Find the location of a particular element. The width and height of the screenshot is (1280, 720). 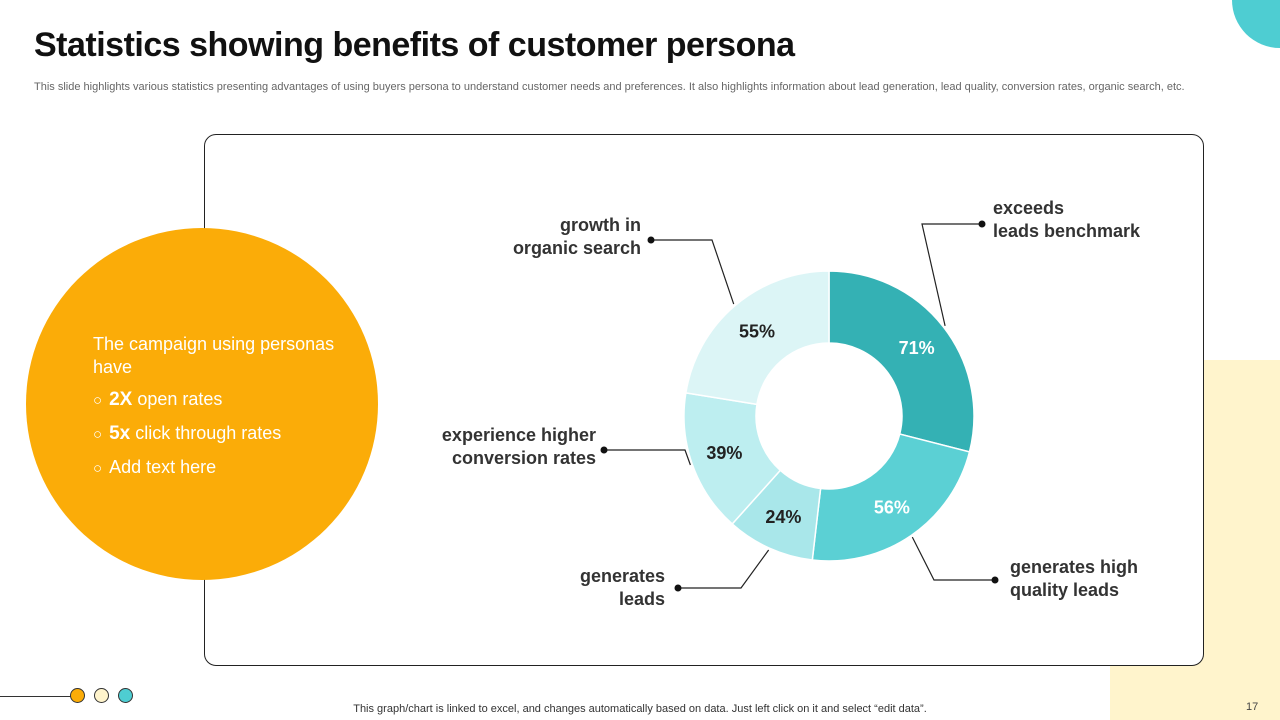

decorative-dot-teal is located at coordinates (125, 695).